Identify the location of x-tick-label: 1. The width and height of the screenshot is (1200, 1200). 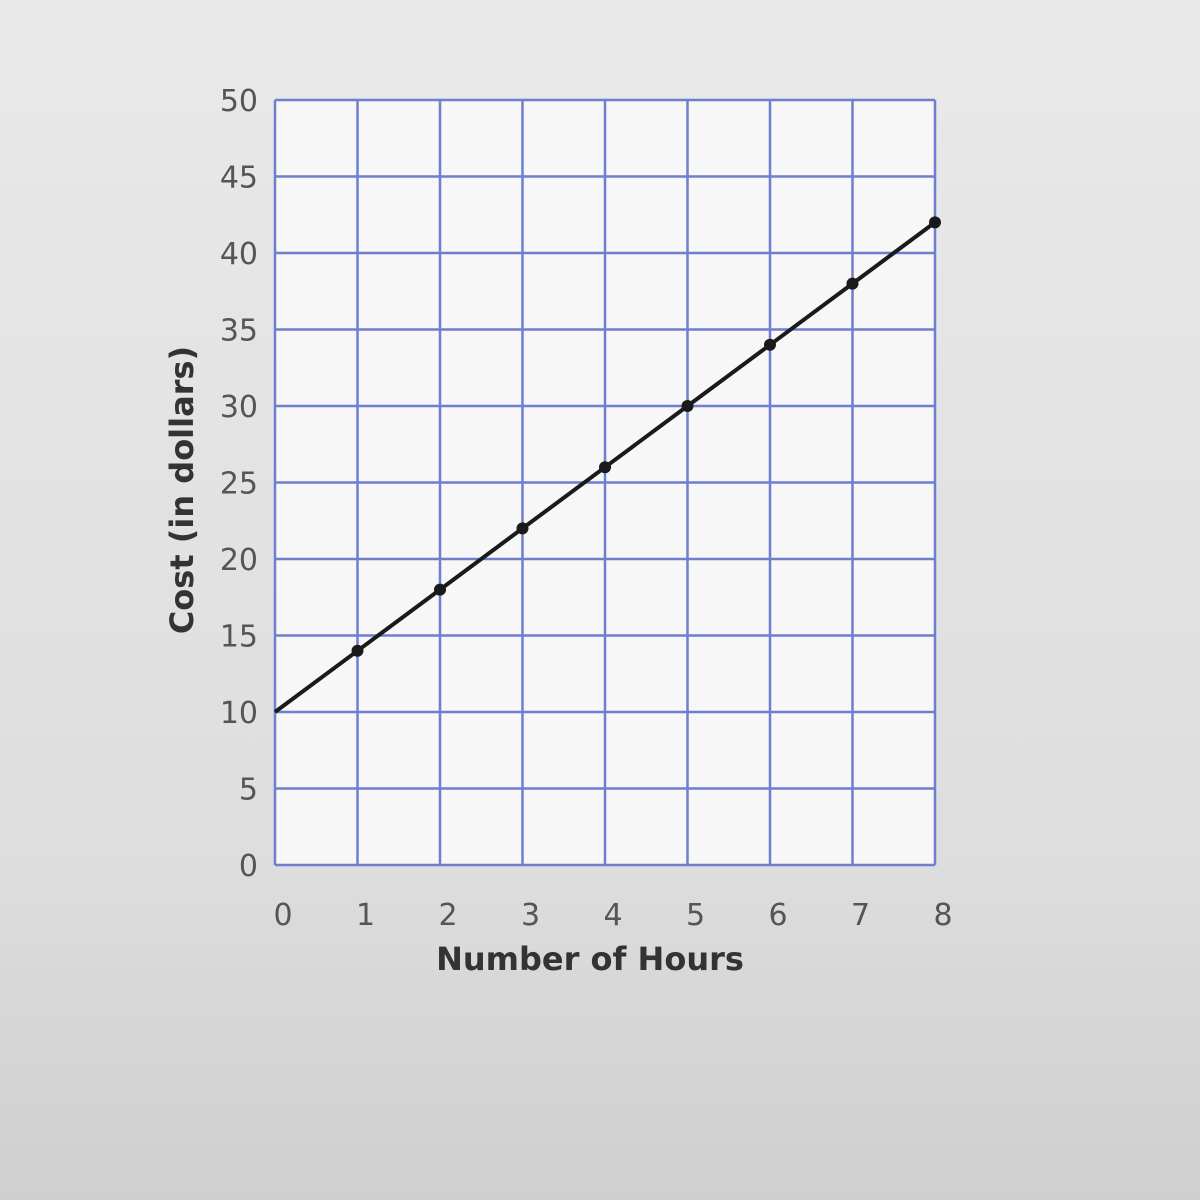
(365, 915).